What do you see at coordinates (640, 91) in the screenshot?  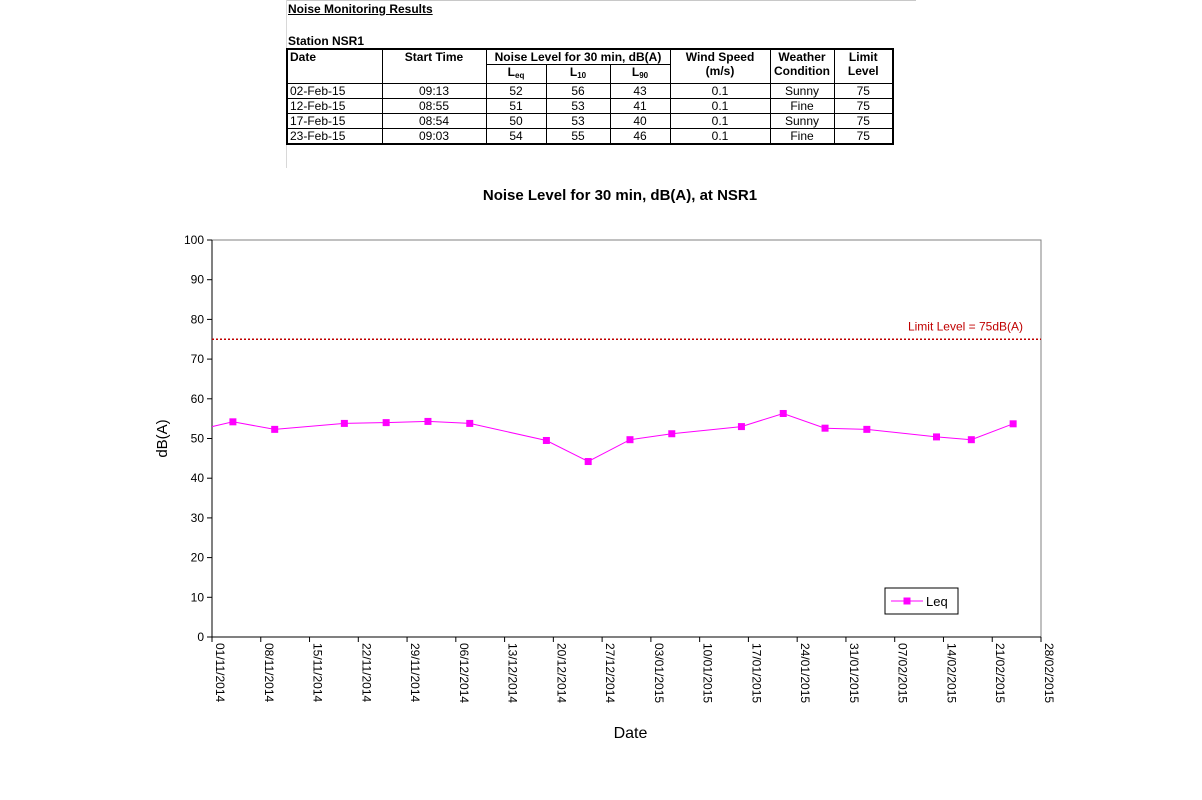 I see `cell-l90: 43` at bounding box center [640, 91].